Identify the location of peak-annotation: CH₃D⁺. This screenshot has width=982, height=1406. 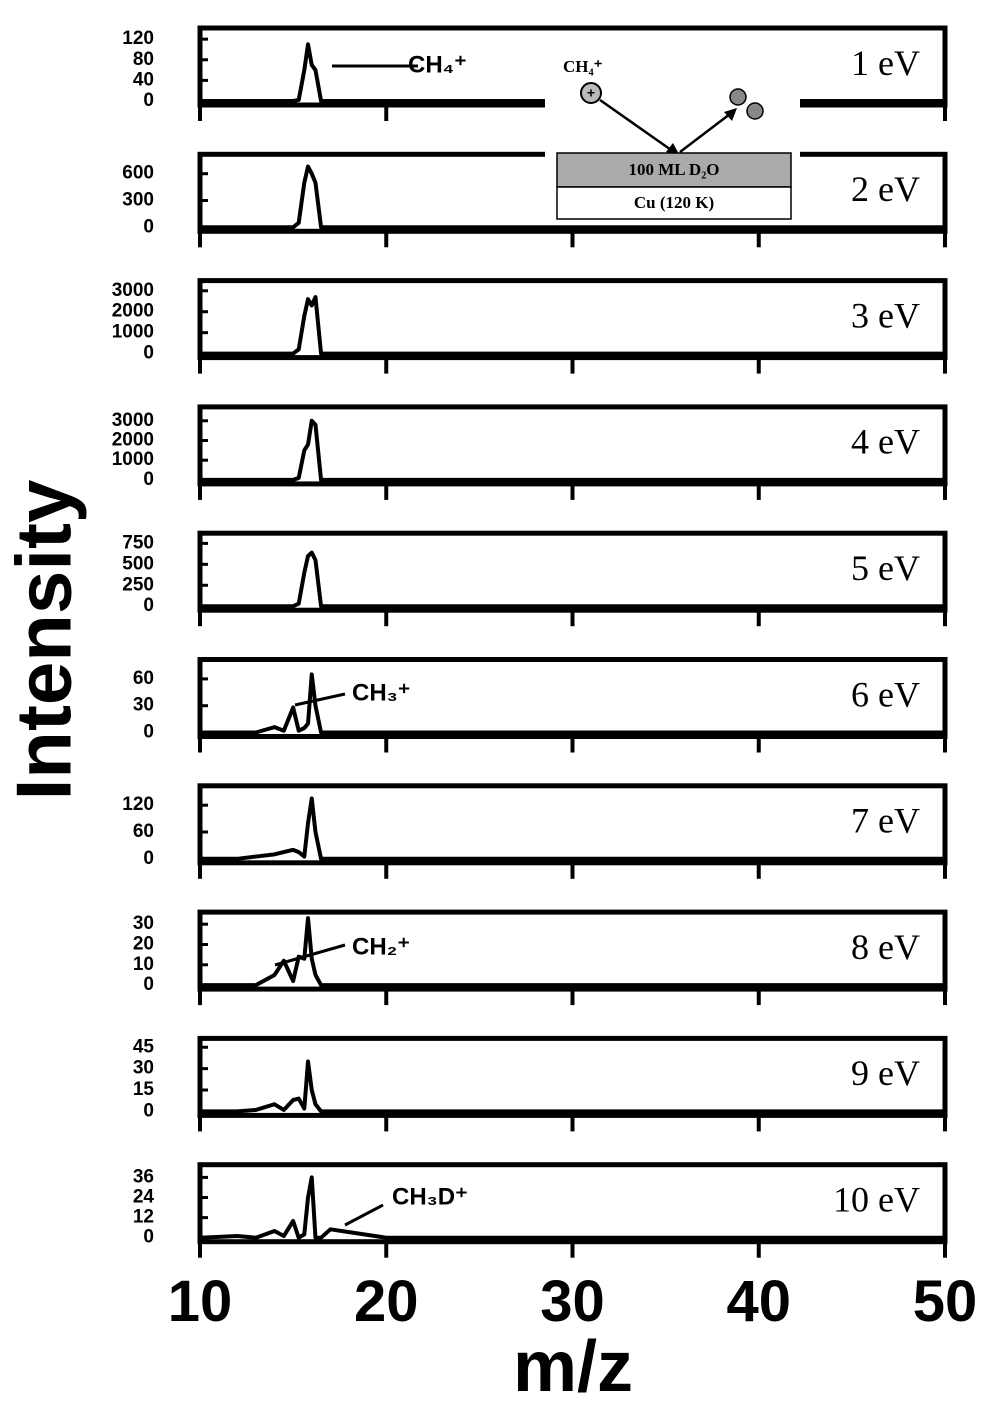
(430, 1196).